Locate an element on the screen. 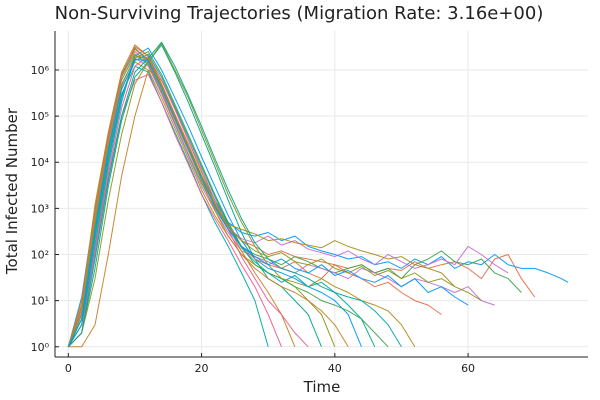  y-axis-label: Total Infected Number is located at coordinates (12, 191).